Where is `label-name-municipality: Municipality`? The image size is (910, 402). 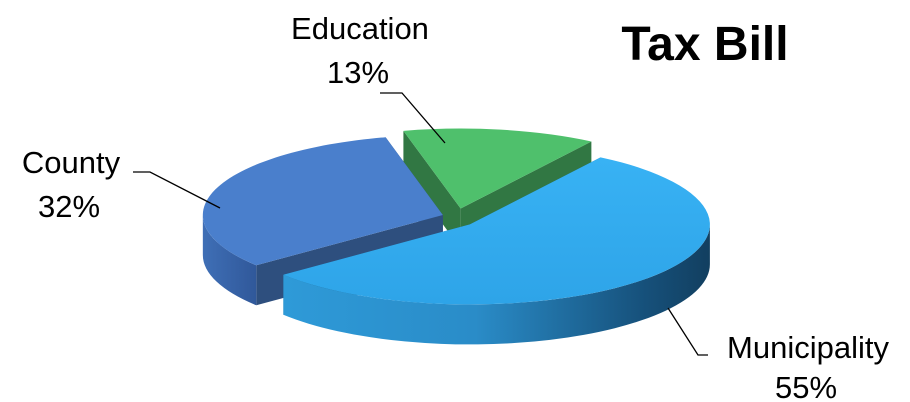
label-name-municipality: Municipality is located at coordinates (808, 347).